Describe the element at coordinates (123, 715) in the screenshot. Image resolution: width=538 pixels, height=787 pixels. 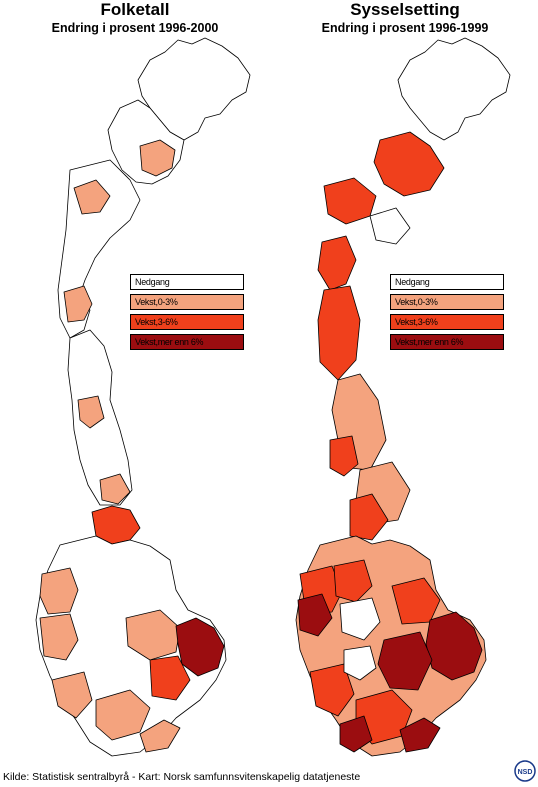
I see `region-south-growth` at that location.